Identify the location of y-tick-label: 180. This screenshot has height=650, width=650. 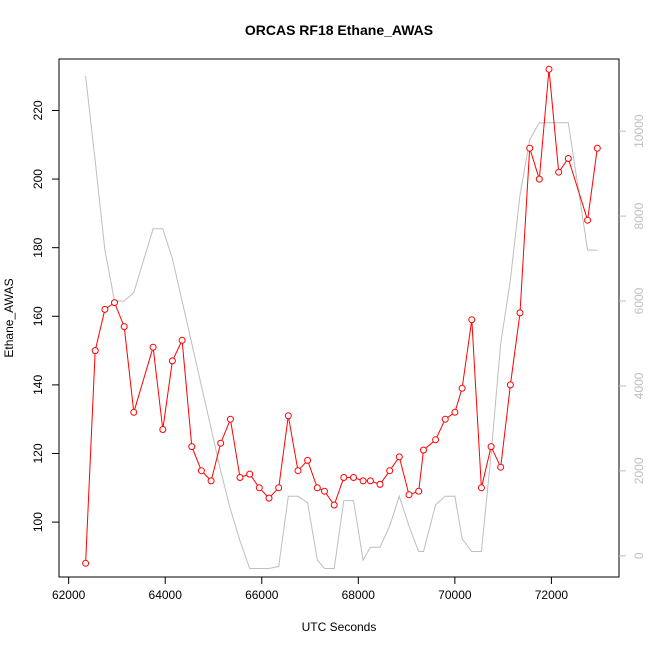
(38, 247).